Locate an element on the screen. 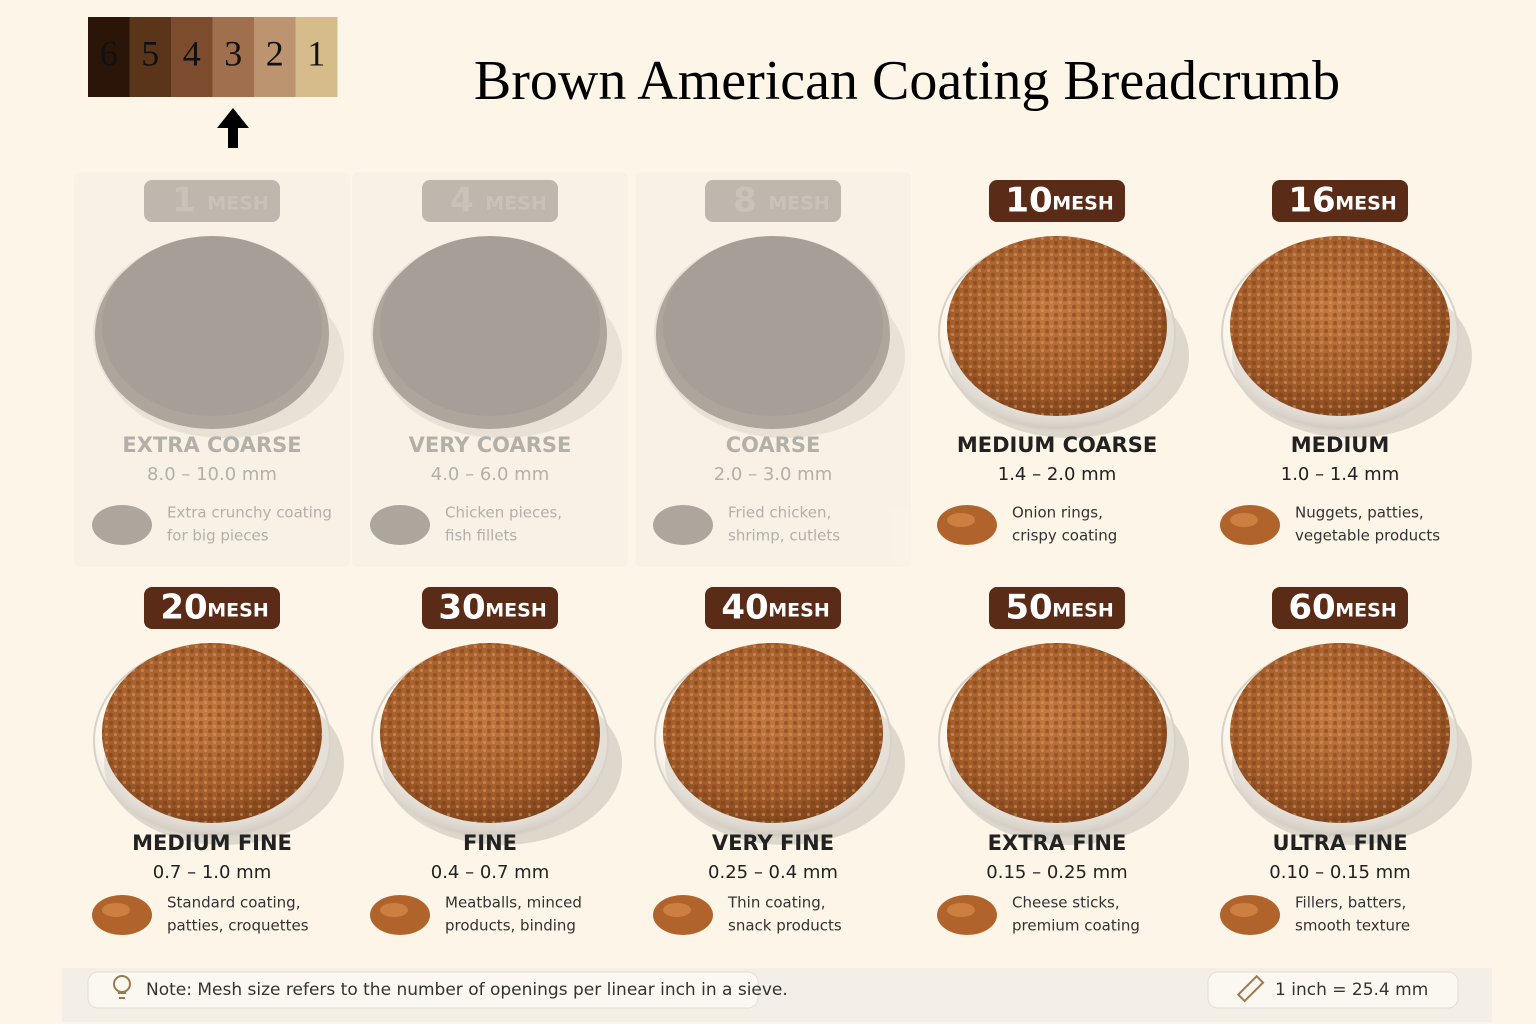 This screenshot has width=1536, height=1024. swatch-label: 3 is located at coordinates (233, 53).